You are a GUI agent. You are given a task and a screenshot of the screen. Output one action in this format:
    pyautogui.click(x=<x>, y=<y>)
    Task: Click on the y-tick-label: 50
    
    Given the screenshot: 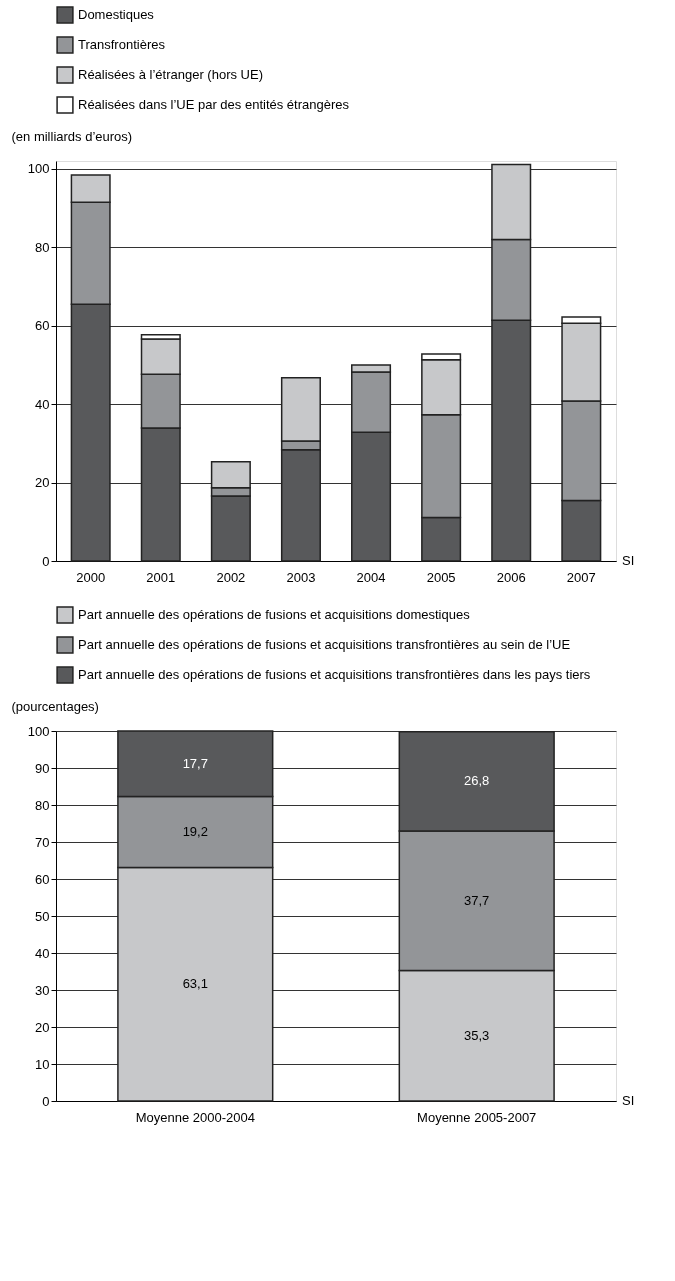 What is the action you would take?
    pyautogui.click(x=42, y=916)
    